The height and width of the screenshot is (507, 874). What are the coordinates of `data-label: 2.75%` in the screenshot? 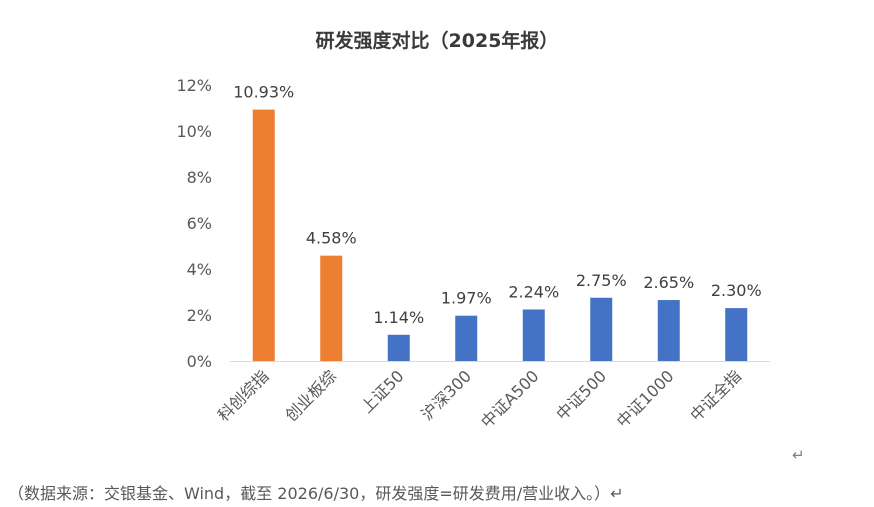 It's located at (601, 280).